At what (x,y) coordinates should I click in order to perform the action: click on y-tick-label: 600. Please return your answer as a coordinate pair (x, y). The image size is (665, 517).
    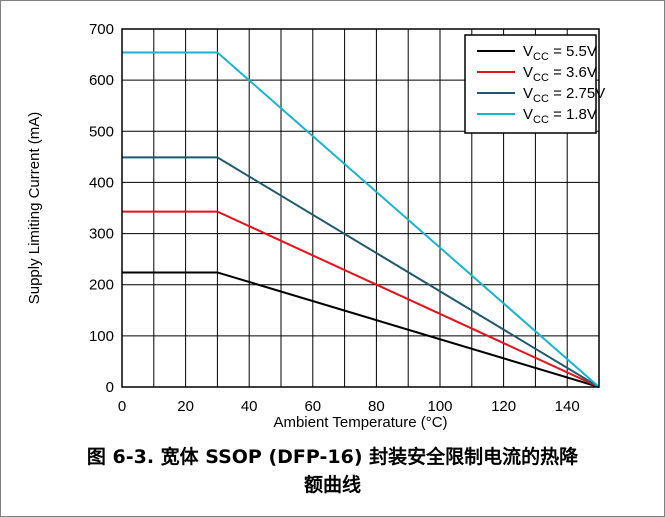
    Looking at the image, I should click on (101, 80).